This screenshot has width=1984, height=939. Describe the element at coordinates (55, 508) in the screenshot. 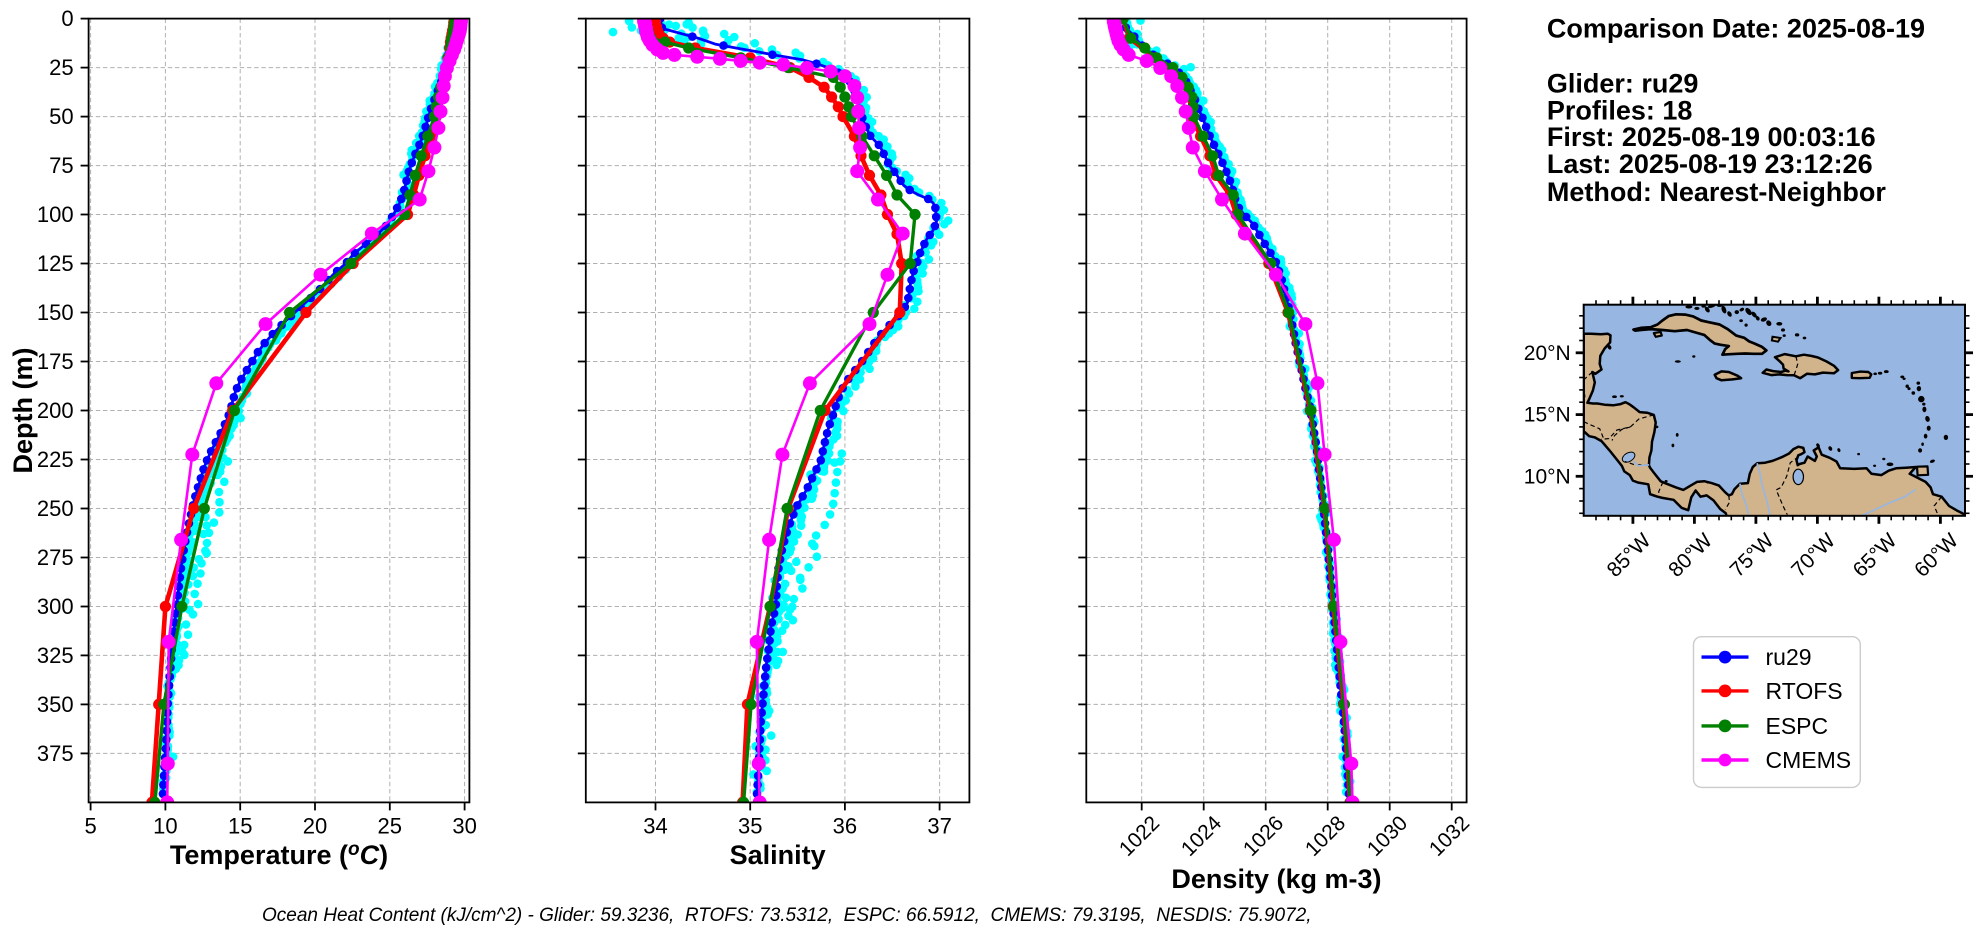

I see `svg-text: 250` at that location.